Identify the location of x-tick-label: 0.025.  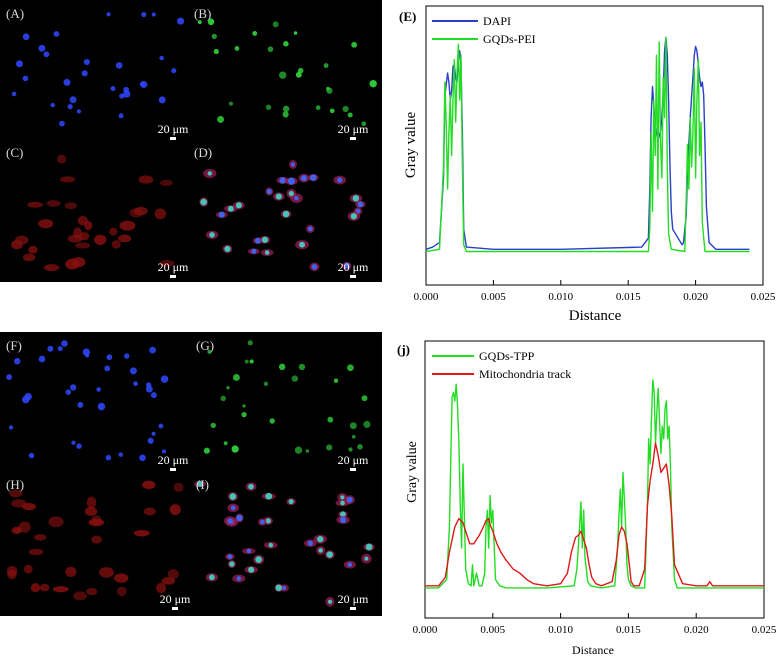
(764, 630).